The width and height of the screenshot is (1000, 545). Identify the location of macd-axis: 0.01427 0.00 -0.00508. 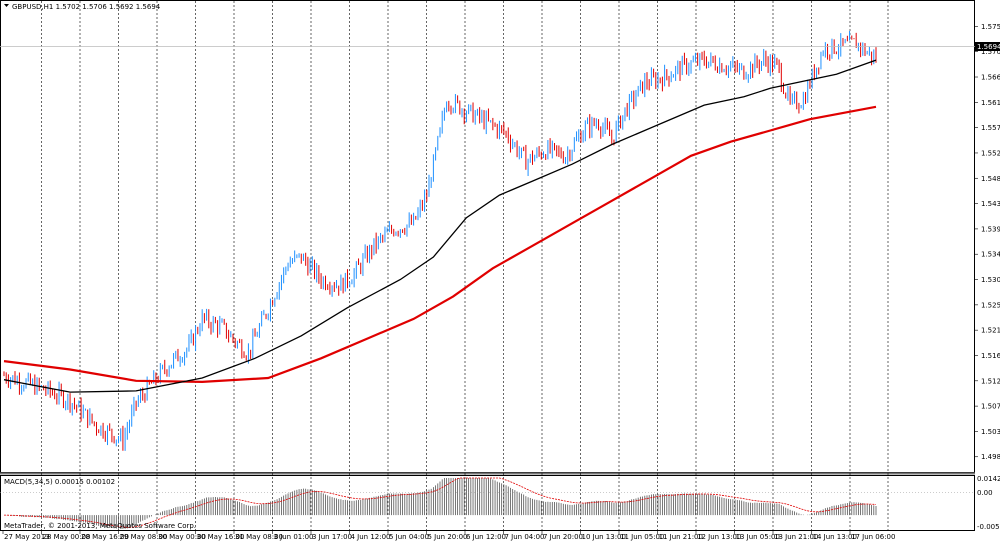
(988, 503).